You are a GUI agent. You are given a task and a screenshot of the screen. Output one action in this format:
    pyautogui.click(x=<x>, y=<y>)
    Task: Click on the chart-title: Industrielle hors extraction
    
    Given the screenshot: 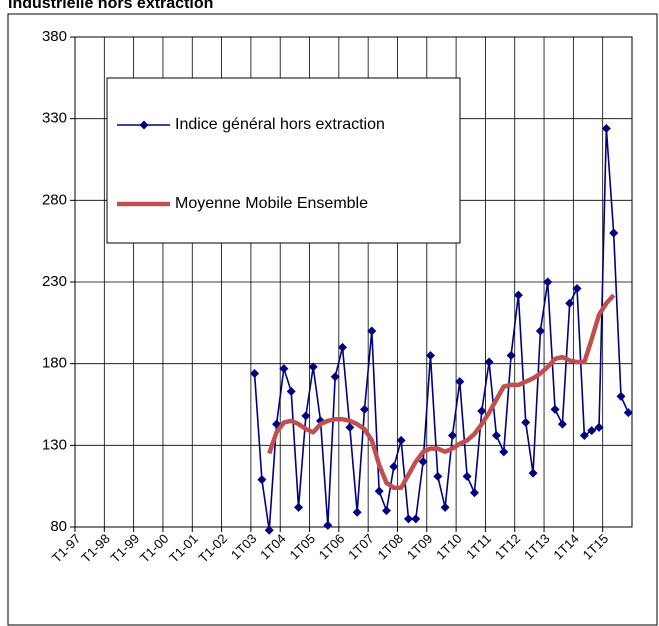 What is the action you would take?
    pyautogui.click(x=110, y=6)
    